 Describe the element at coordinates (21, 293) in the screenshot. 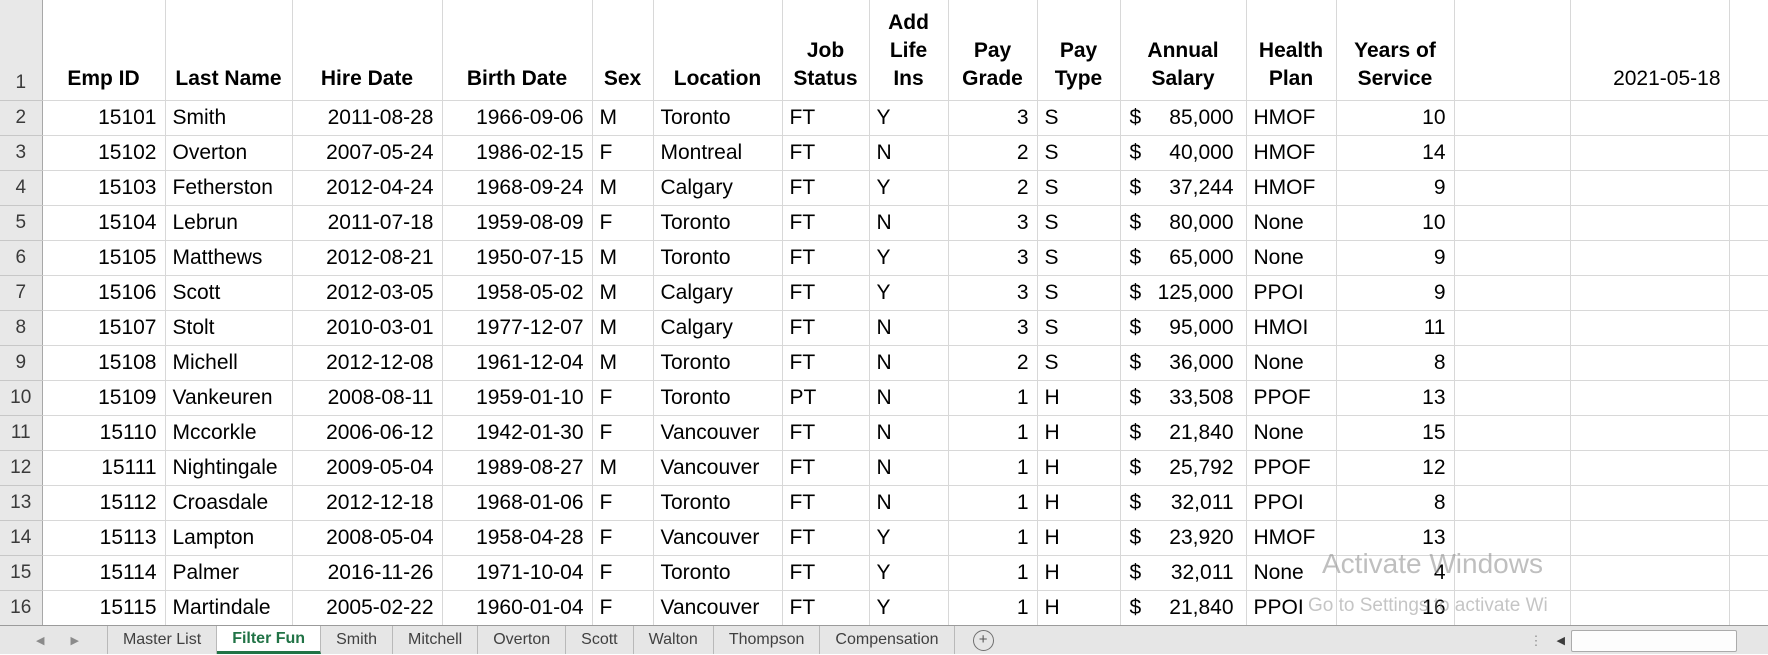

I see `row-header: 7` at that location.